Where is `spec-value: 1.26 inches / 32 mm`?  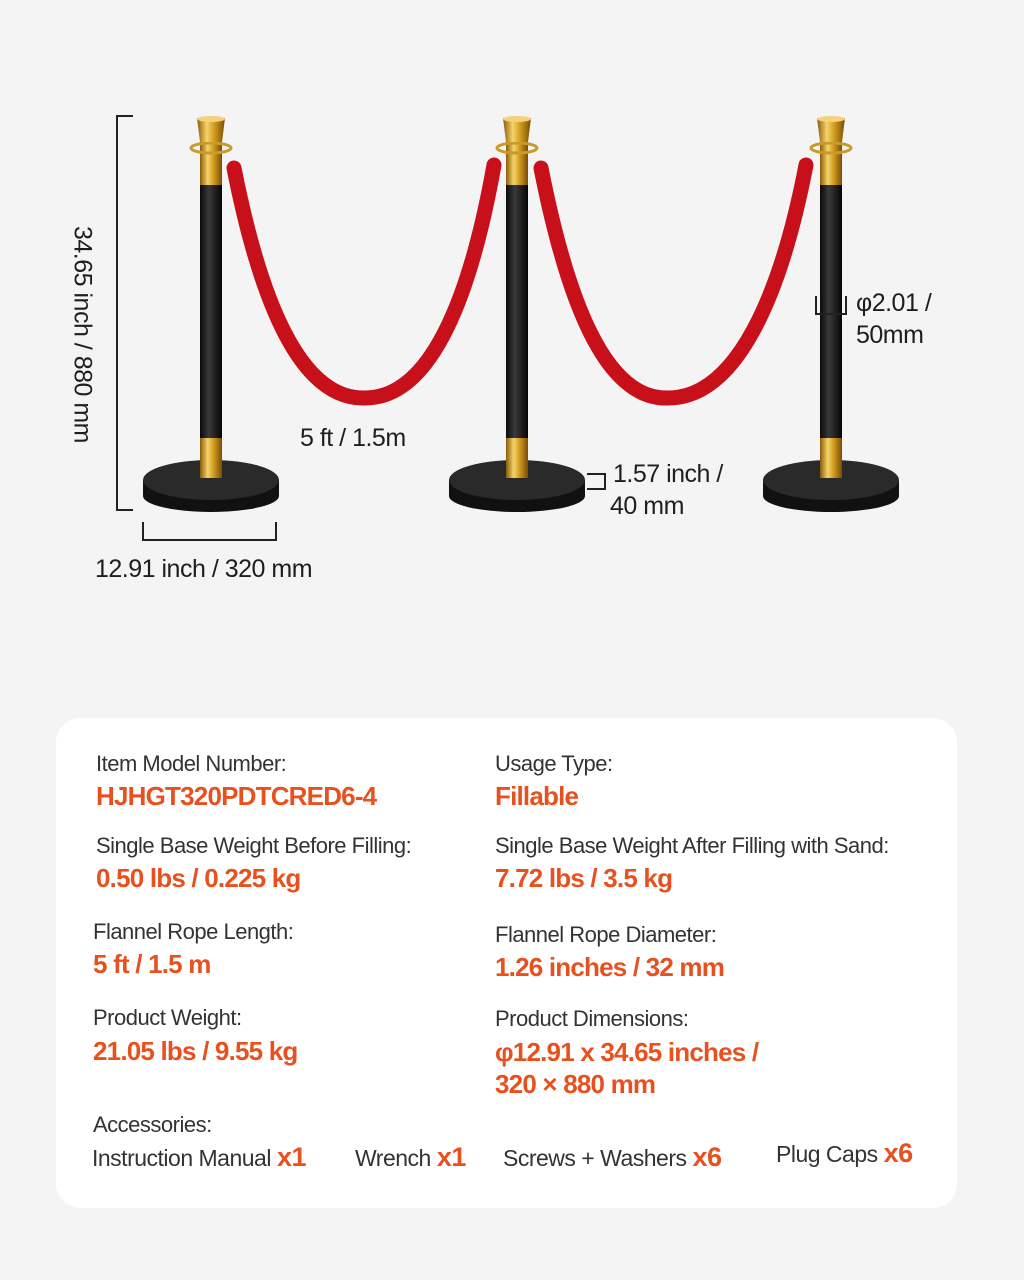
spec-value: 1.26 inches / 32 mm is located at coordinates (610, 967).